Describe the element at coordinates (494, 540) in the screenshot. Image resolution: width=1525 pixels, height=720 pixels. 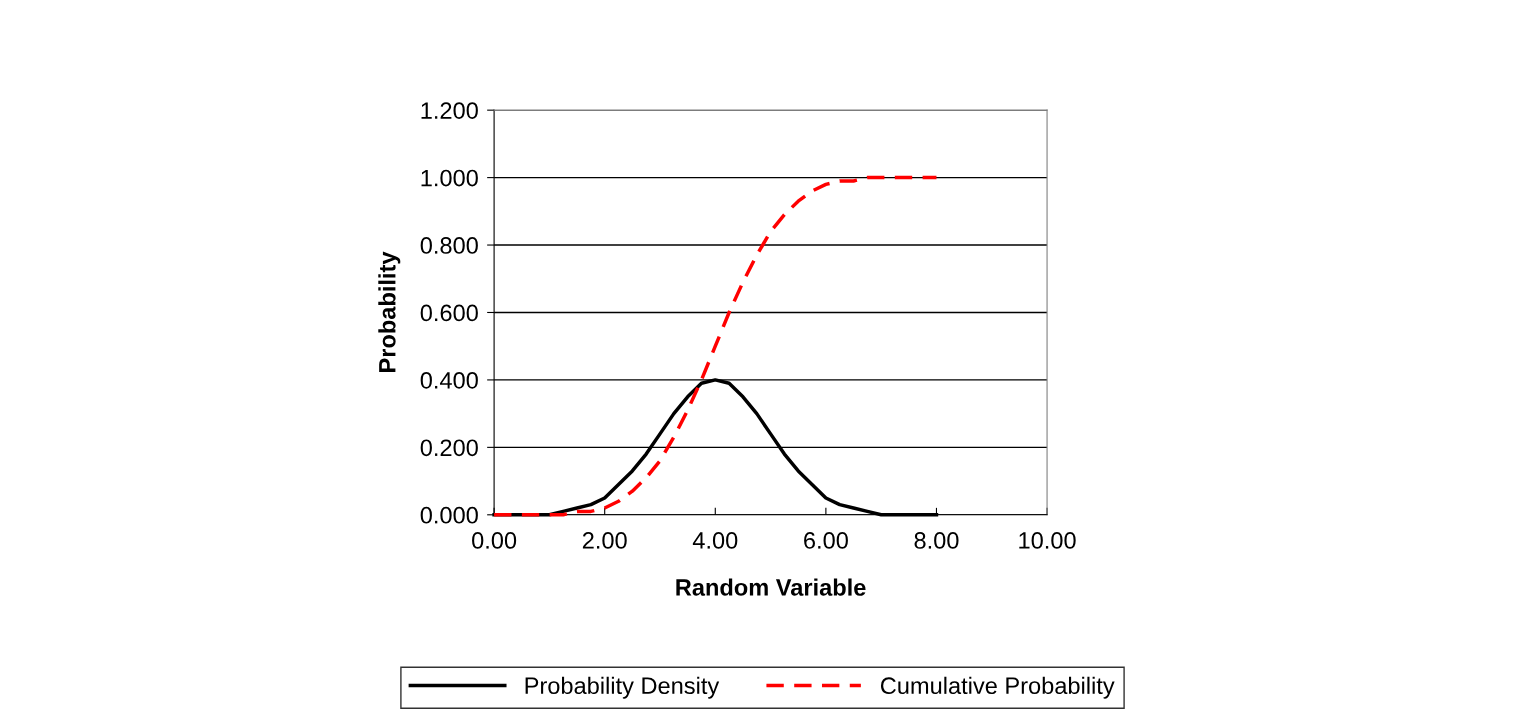
I see `x-tick-label: 0.00` at that location.